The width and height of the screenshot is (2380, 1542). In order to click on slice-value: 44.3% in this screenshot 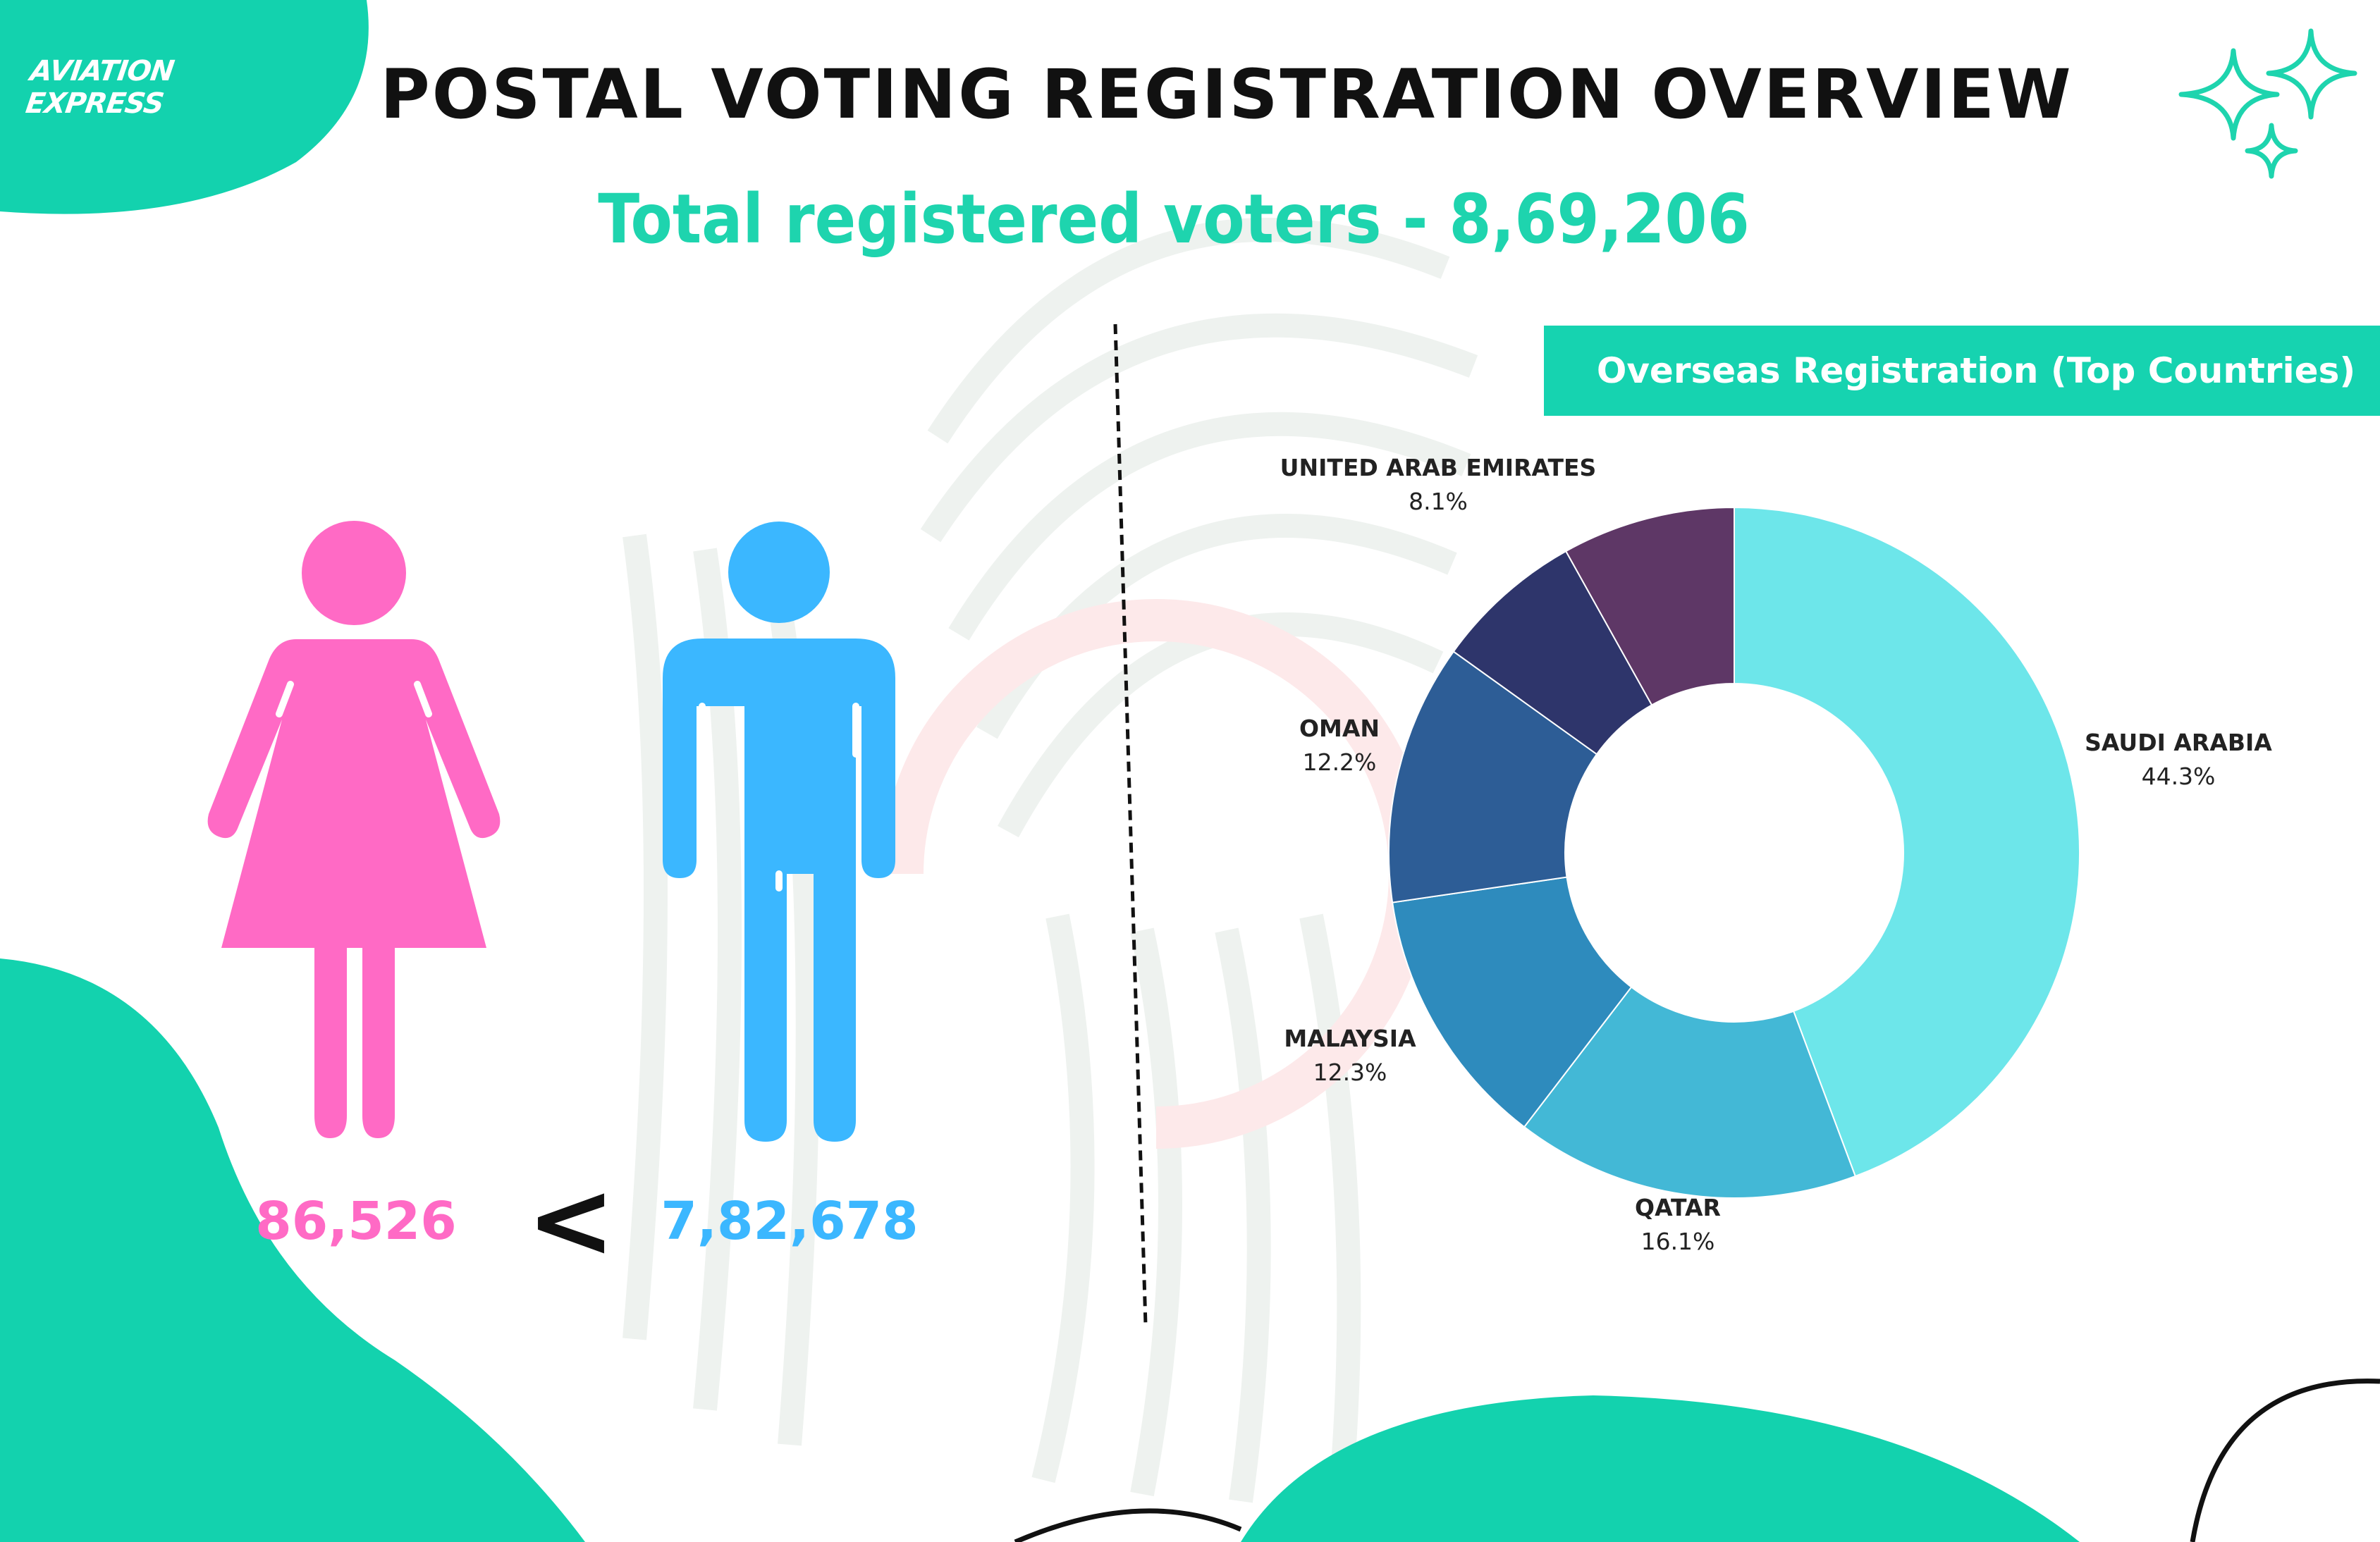, I will do `click(2178, 777)`.